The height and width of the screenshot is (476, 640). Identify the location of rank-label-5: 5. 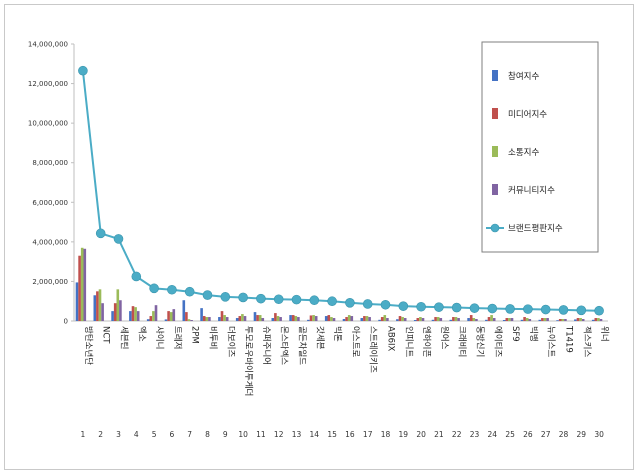
(154, 434).